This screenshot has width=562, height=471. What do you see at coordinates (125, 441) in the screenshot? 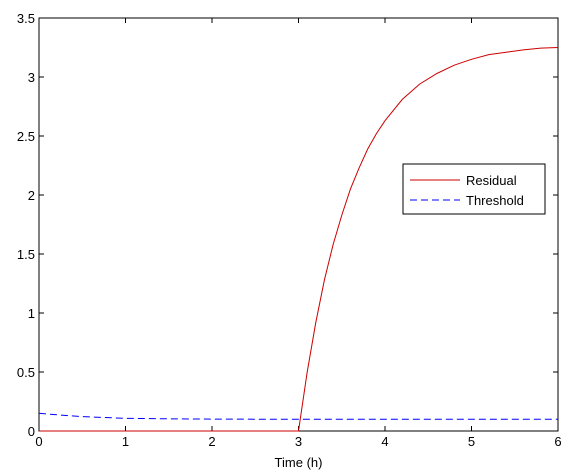
I see `x-tick-label: 1` at bounding box center [125, 441].